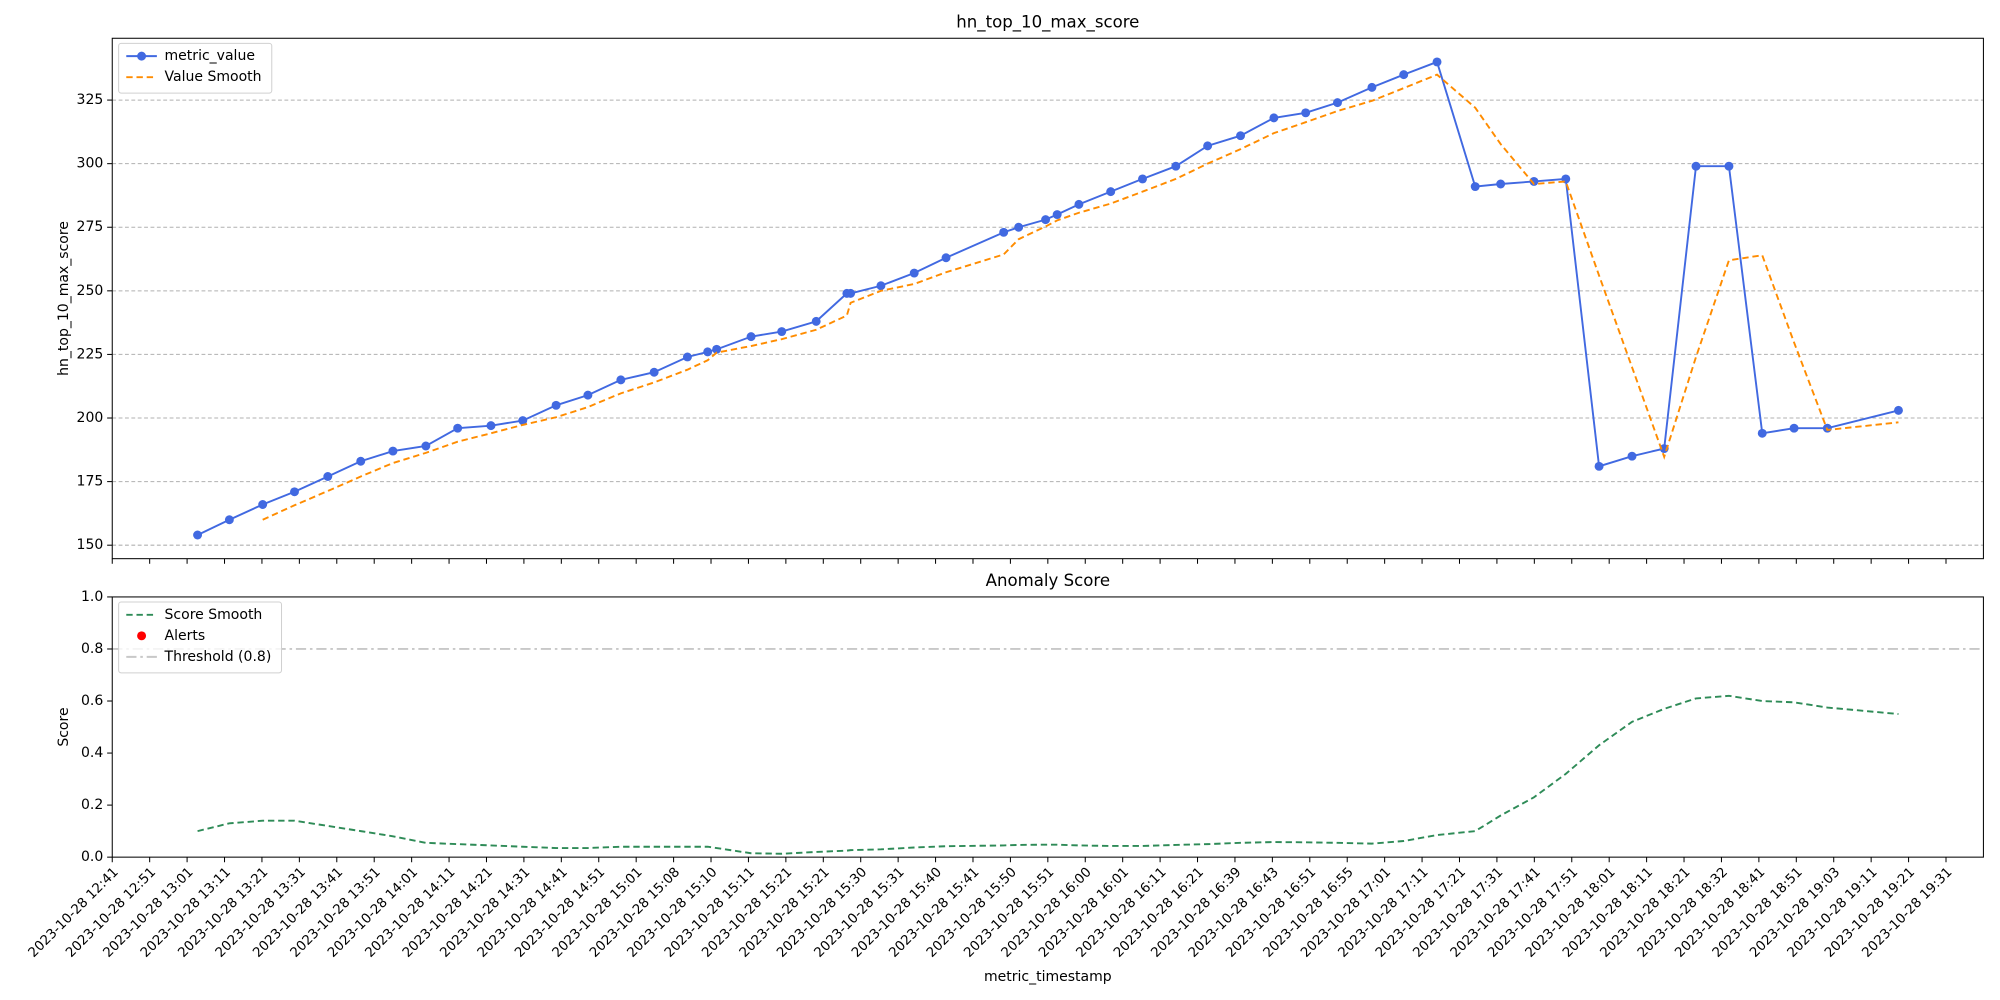  I want to click on legend-label: metric_value, so click(210, 56).